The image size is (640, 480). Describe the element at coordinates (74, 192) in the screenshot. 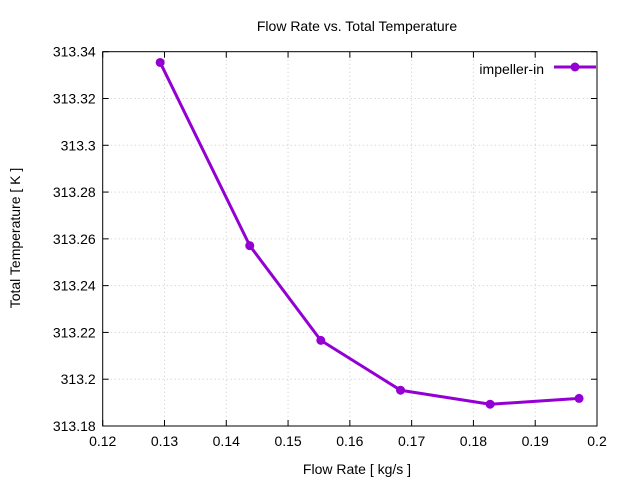

I see `y-tick-label: 313.28` at that location.